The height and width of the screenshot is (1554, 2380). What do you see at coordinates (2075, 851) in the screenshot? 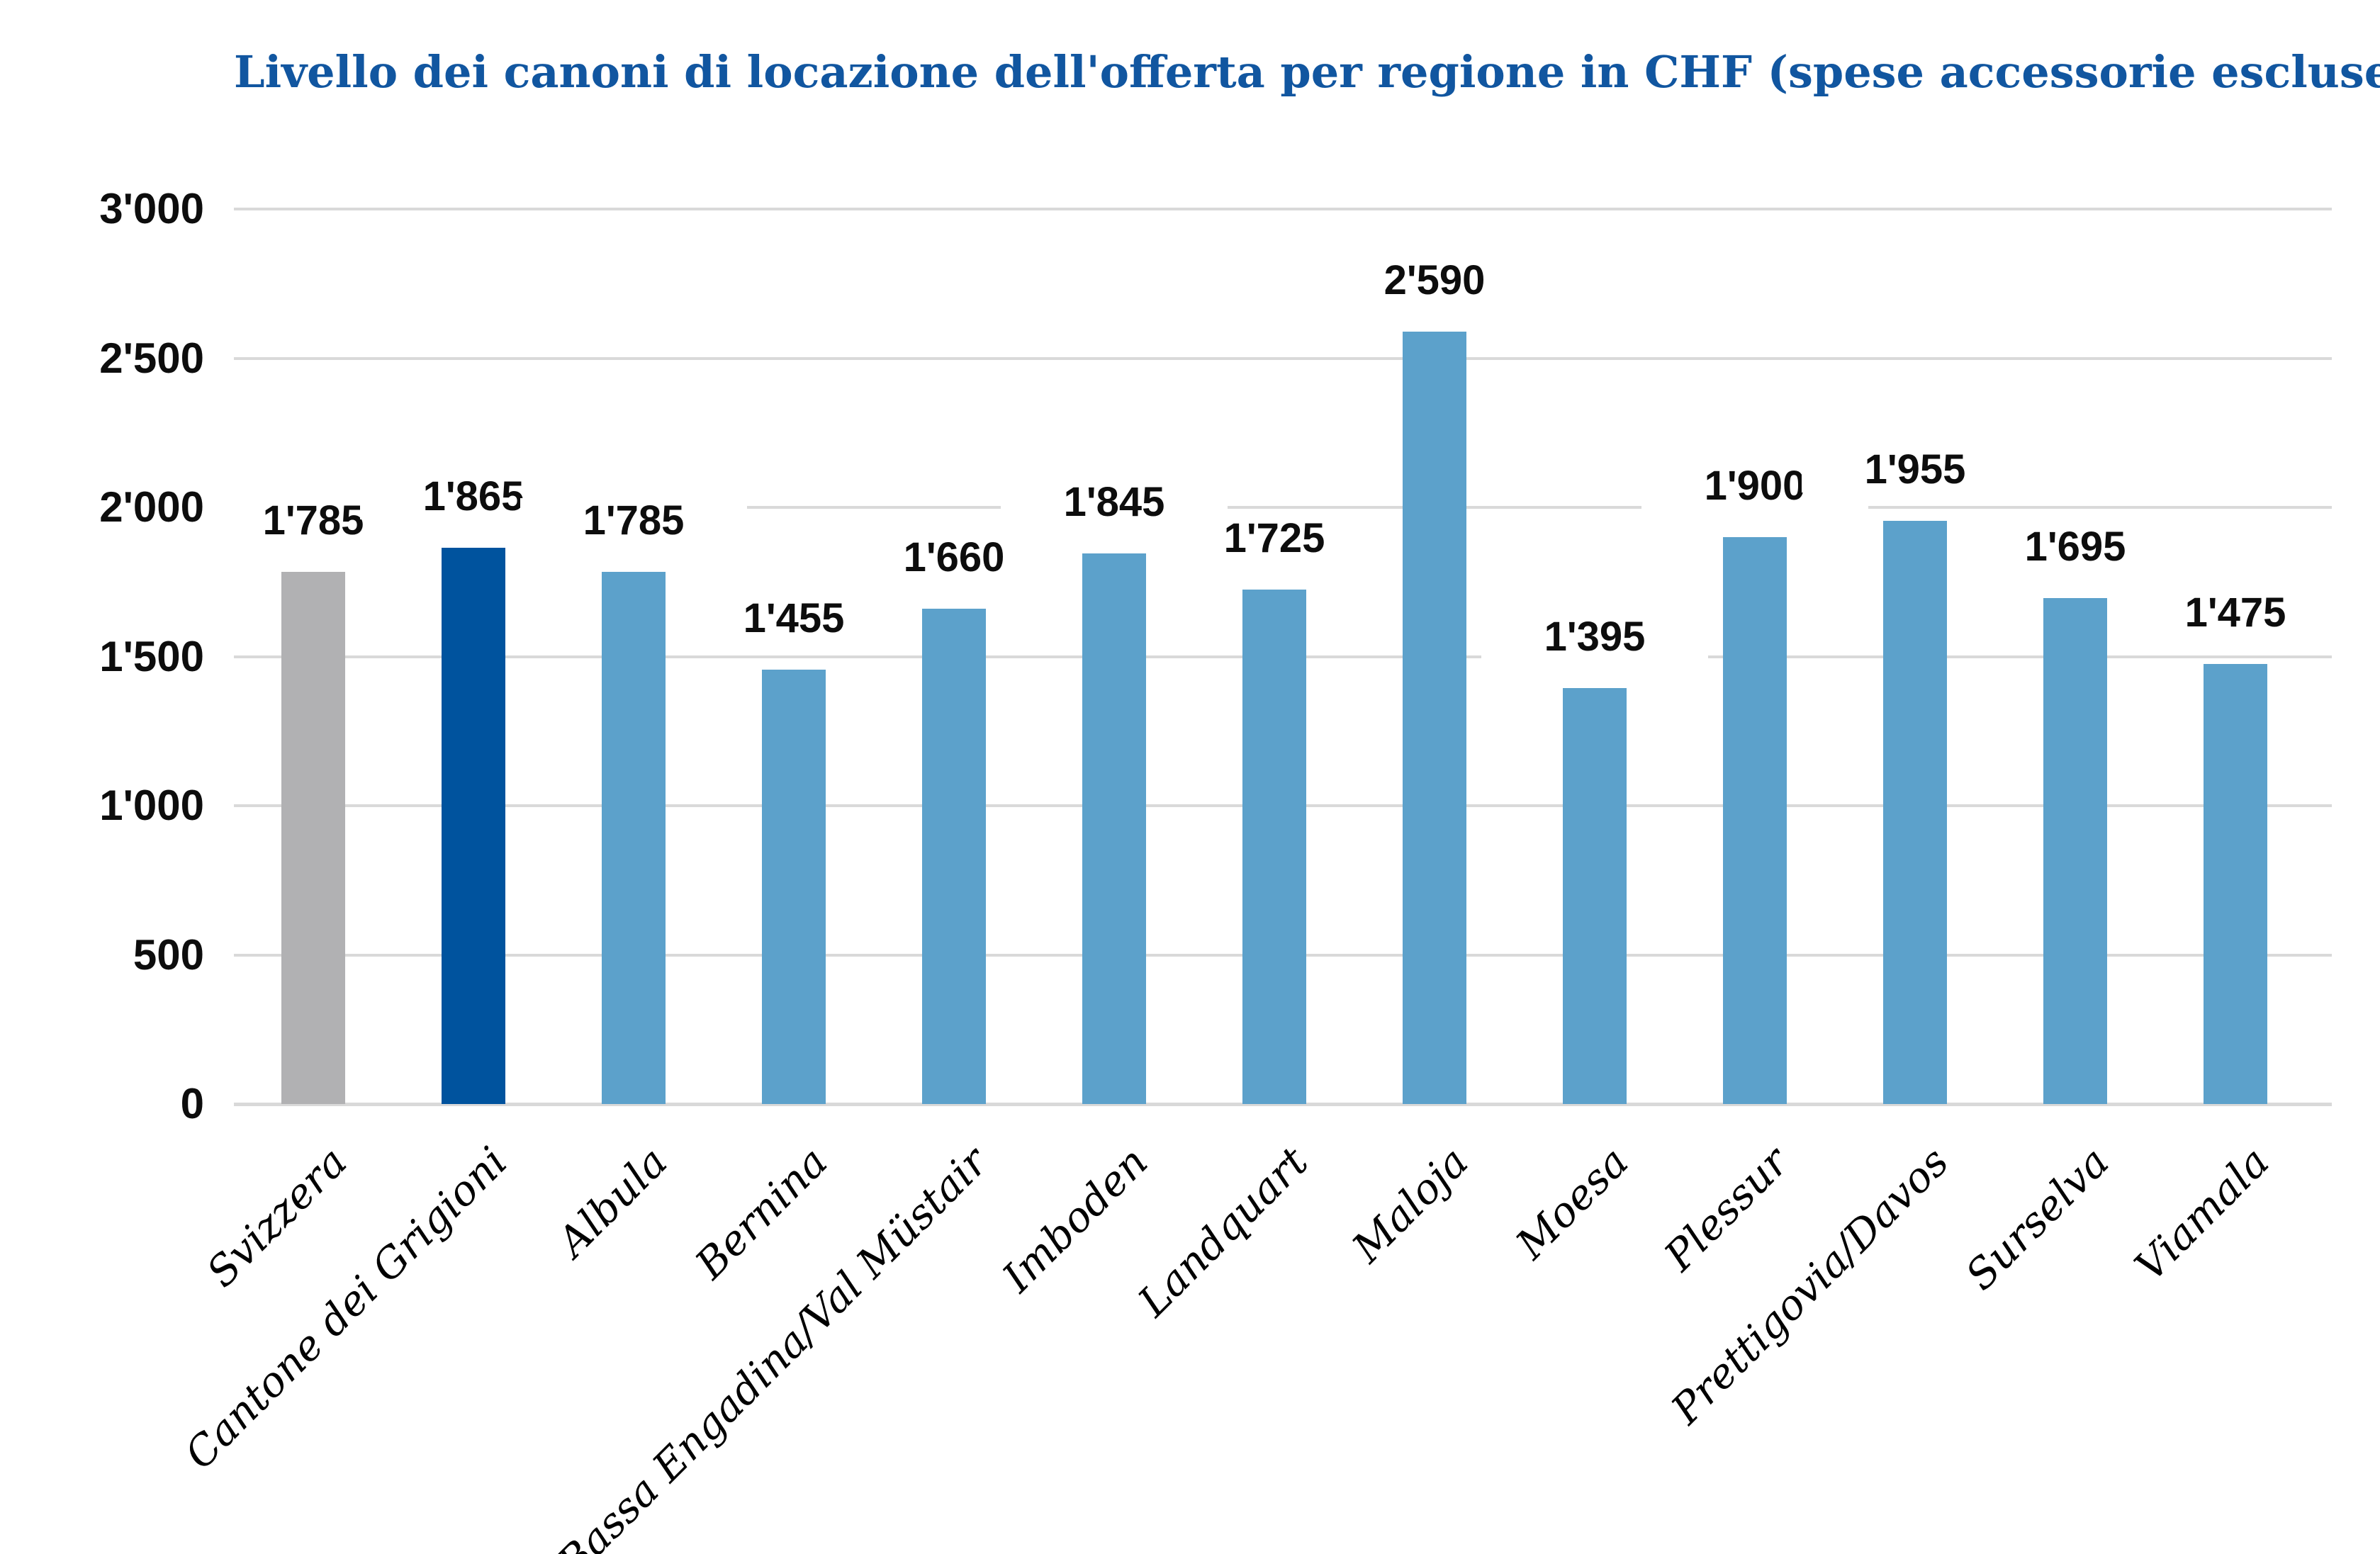
I see `bar-Surselva` at bounding box center [2075, 851].